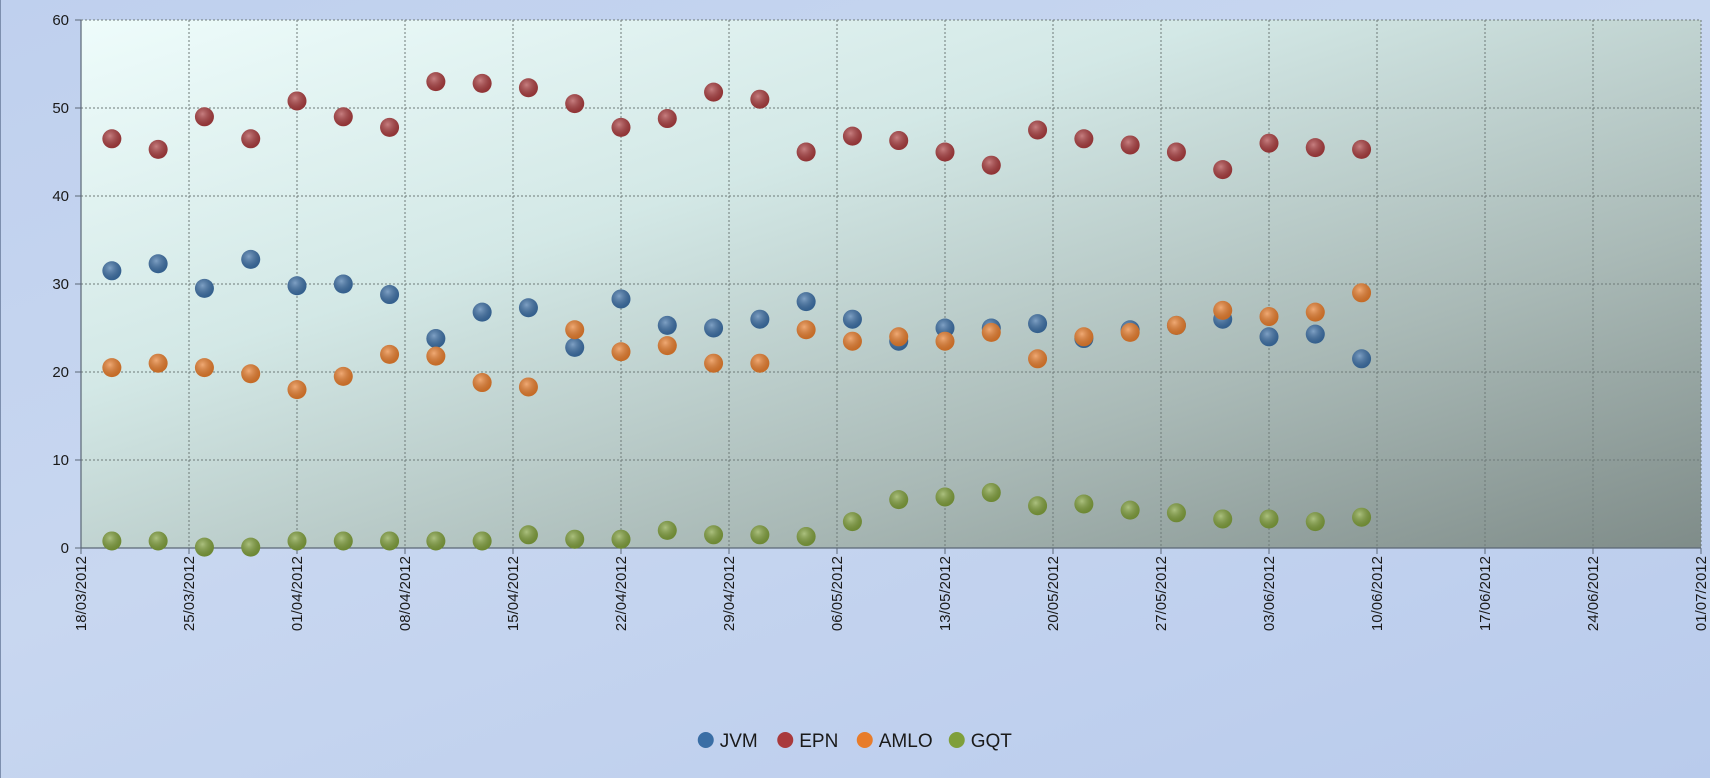 The height and width of the screenshot is (778, 1710). I want to click on y-tick-label: 10, so click(60, 460).